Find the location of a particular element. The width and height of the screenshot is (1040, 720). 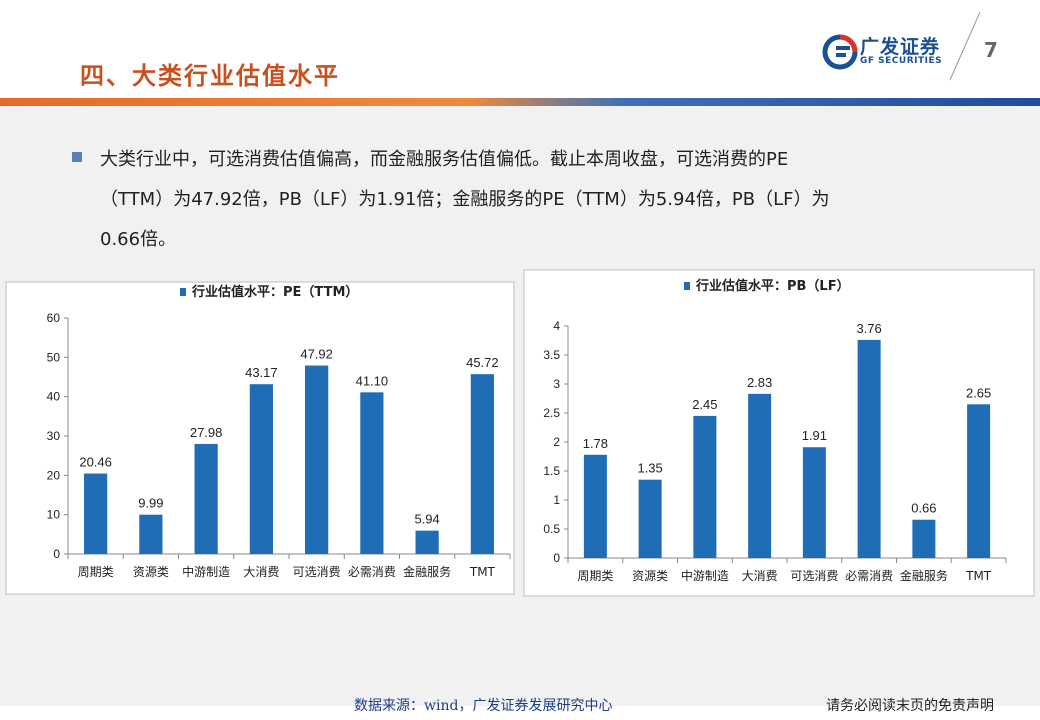

pb-y-tick-label: 4 is located at coordinates (556, 326).